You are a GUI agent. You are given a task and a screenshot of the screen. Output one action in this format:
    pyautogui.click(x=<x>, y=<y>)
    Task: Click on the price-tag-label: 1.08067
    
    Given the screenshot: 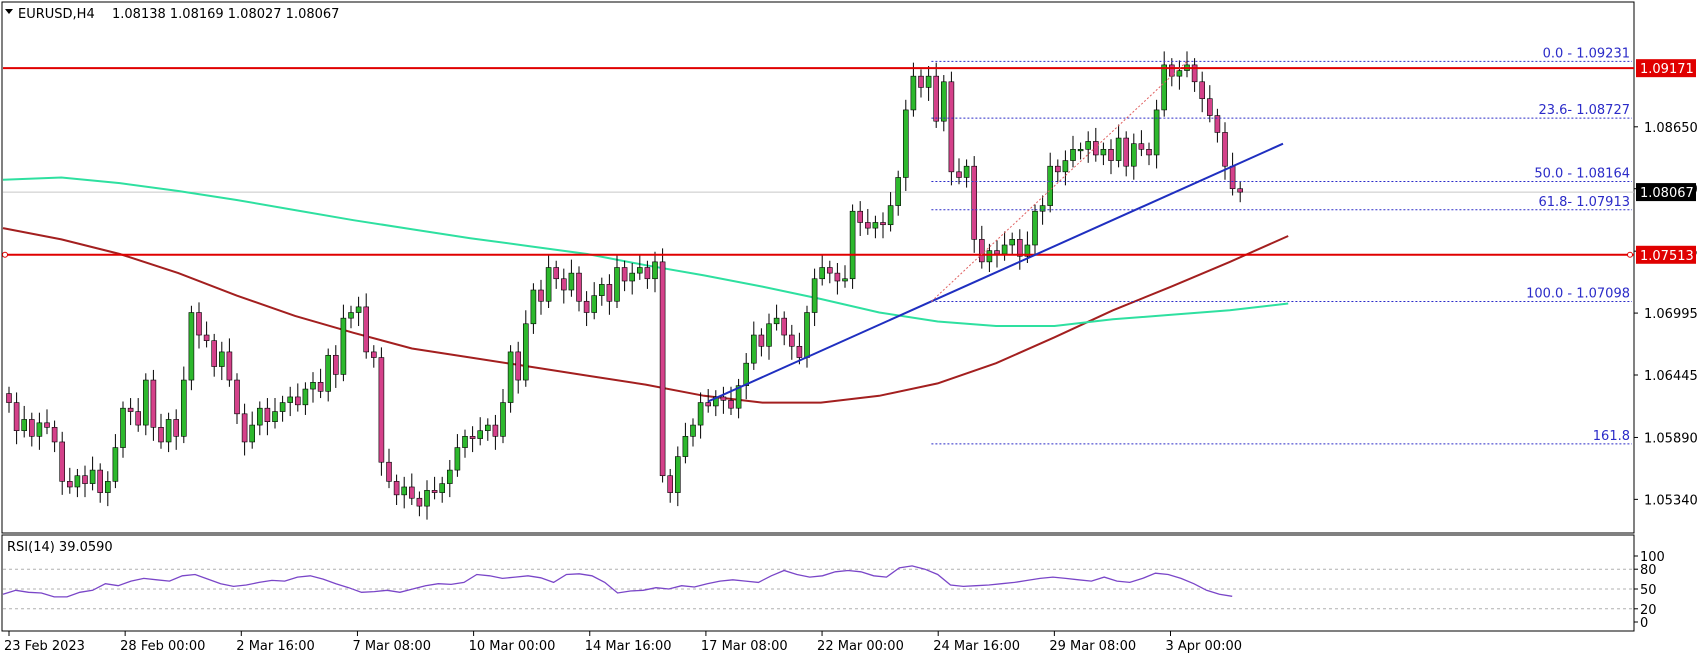 What is the action you would take?
    pyautogui.click(x=1667, y=193)
    